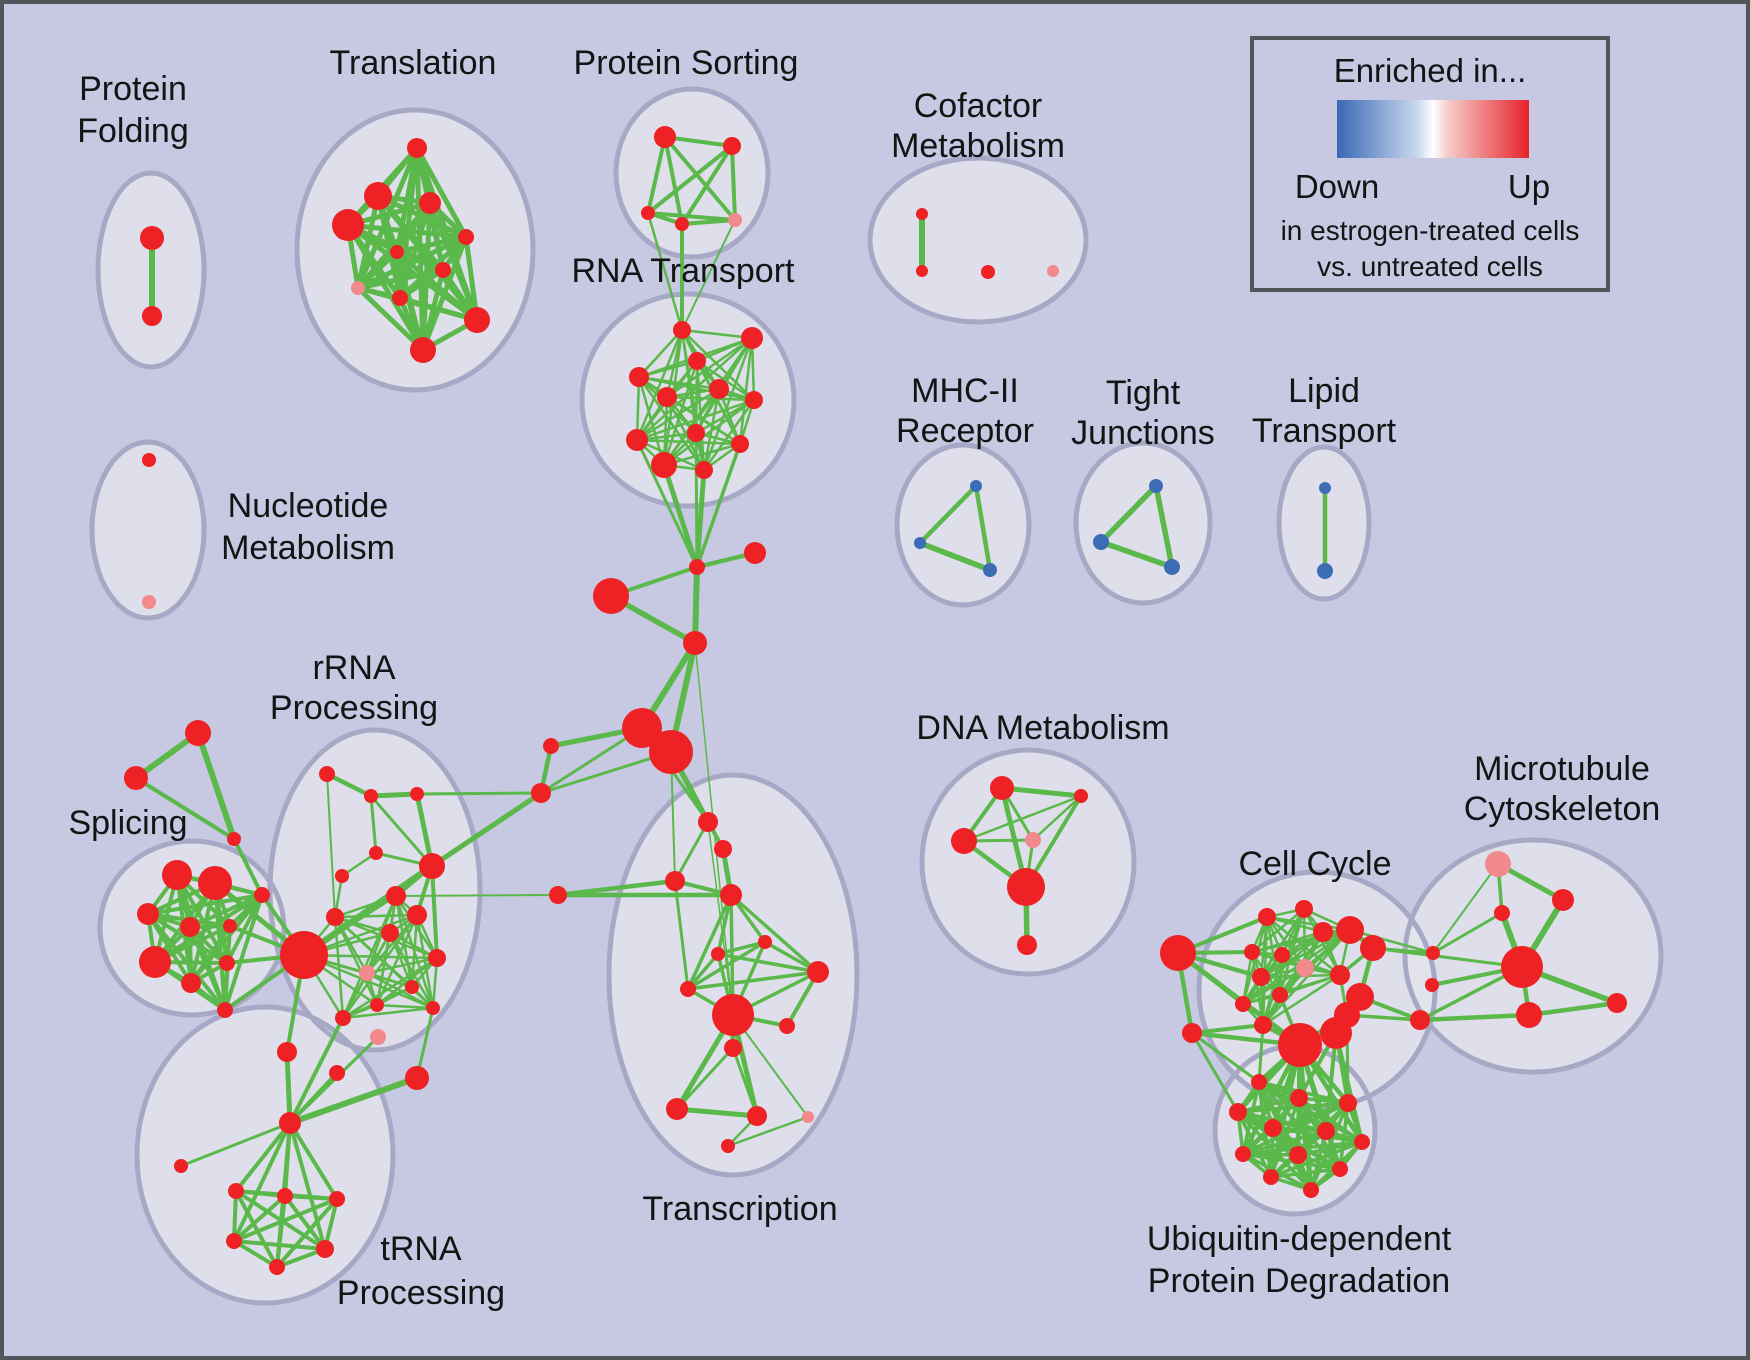  What do you see at coordinates (983, 528) in the screenshot?
I see `edge-mh1-mh3` at bounding box center [983, 528].